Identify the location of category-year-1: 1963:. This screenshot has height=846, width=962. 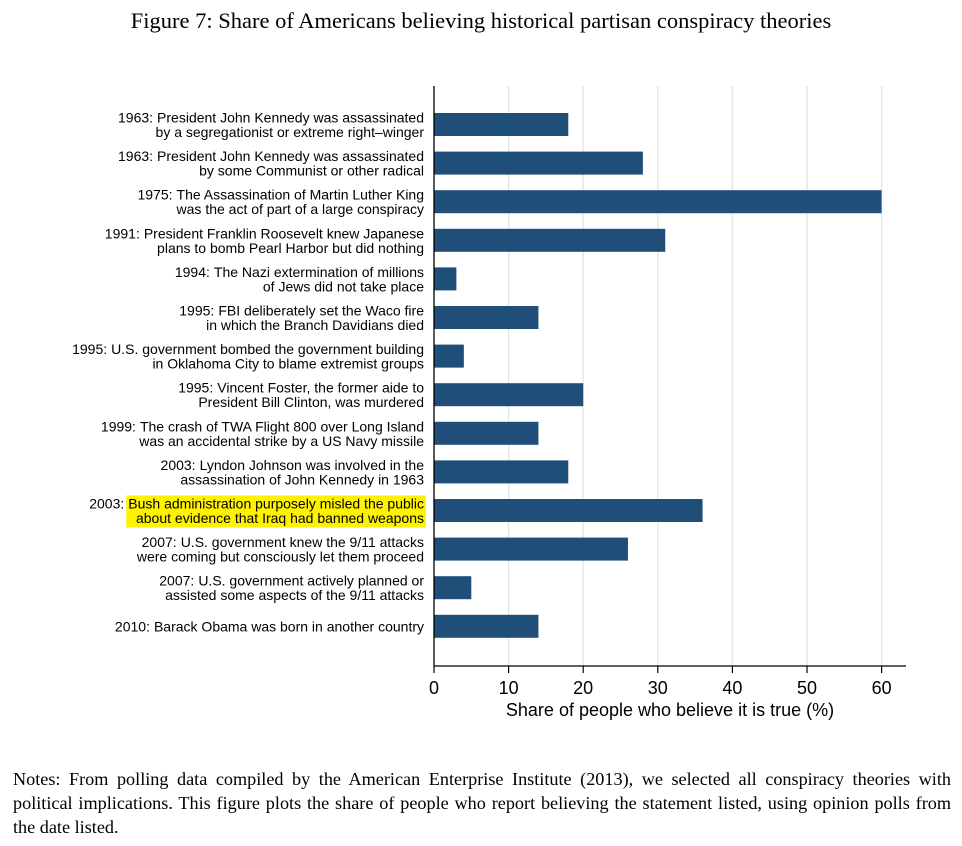
(135, 156).